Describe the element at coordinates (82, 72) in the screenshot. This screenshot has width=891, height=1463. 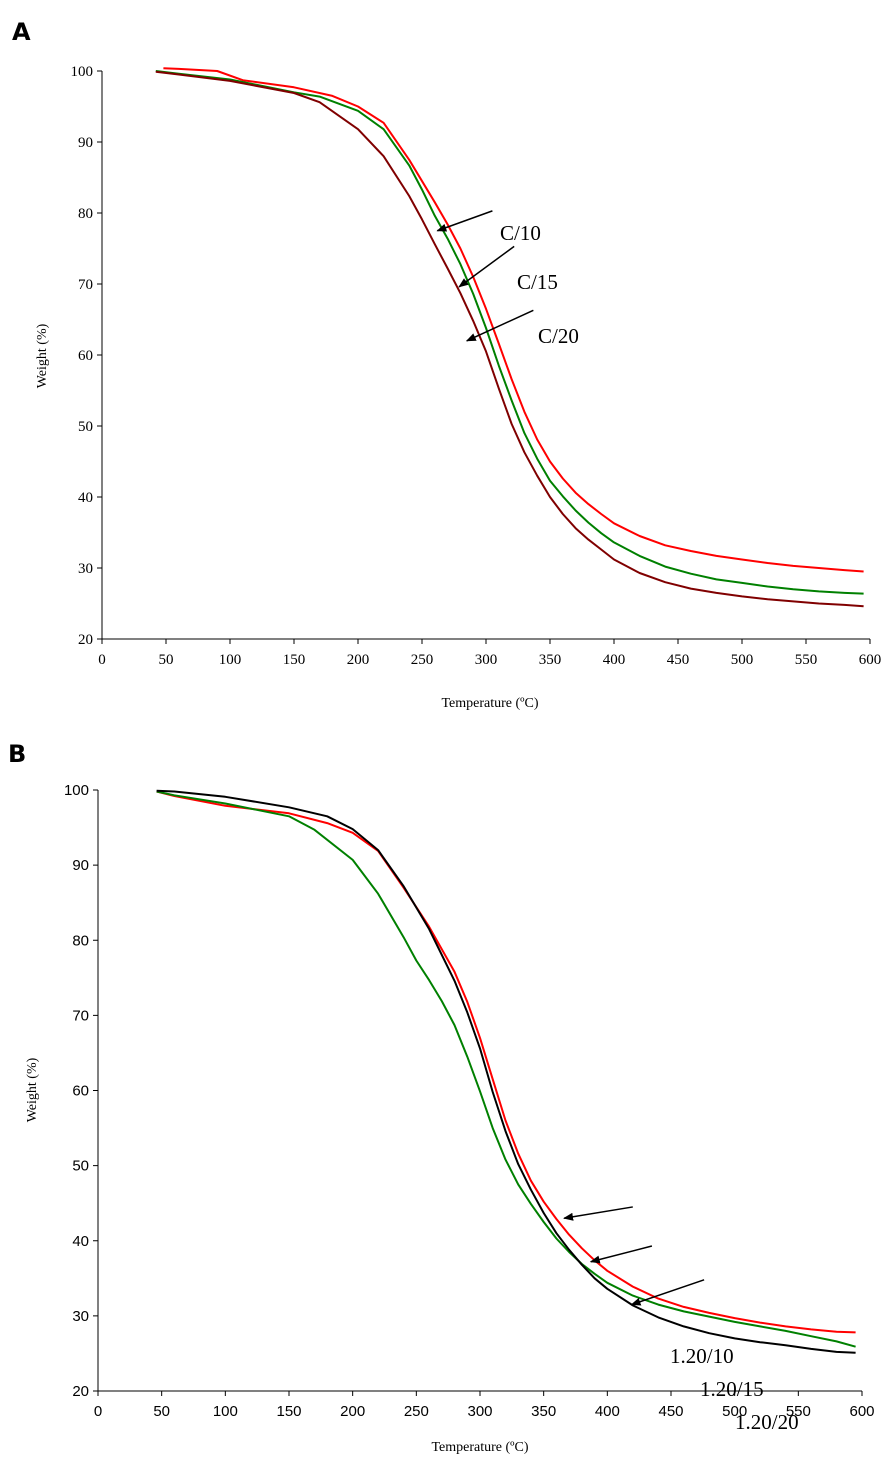
I see `chart-a-y-tick-label: 100` at that location.